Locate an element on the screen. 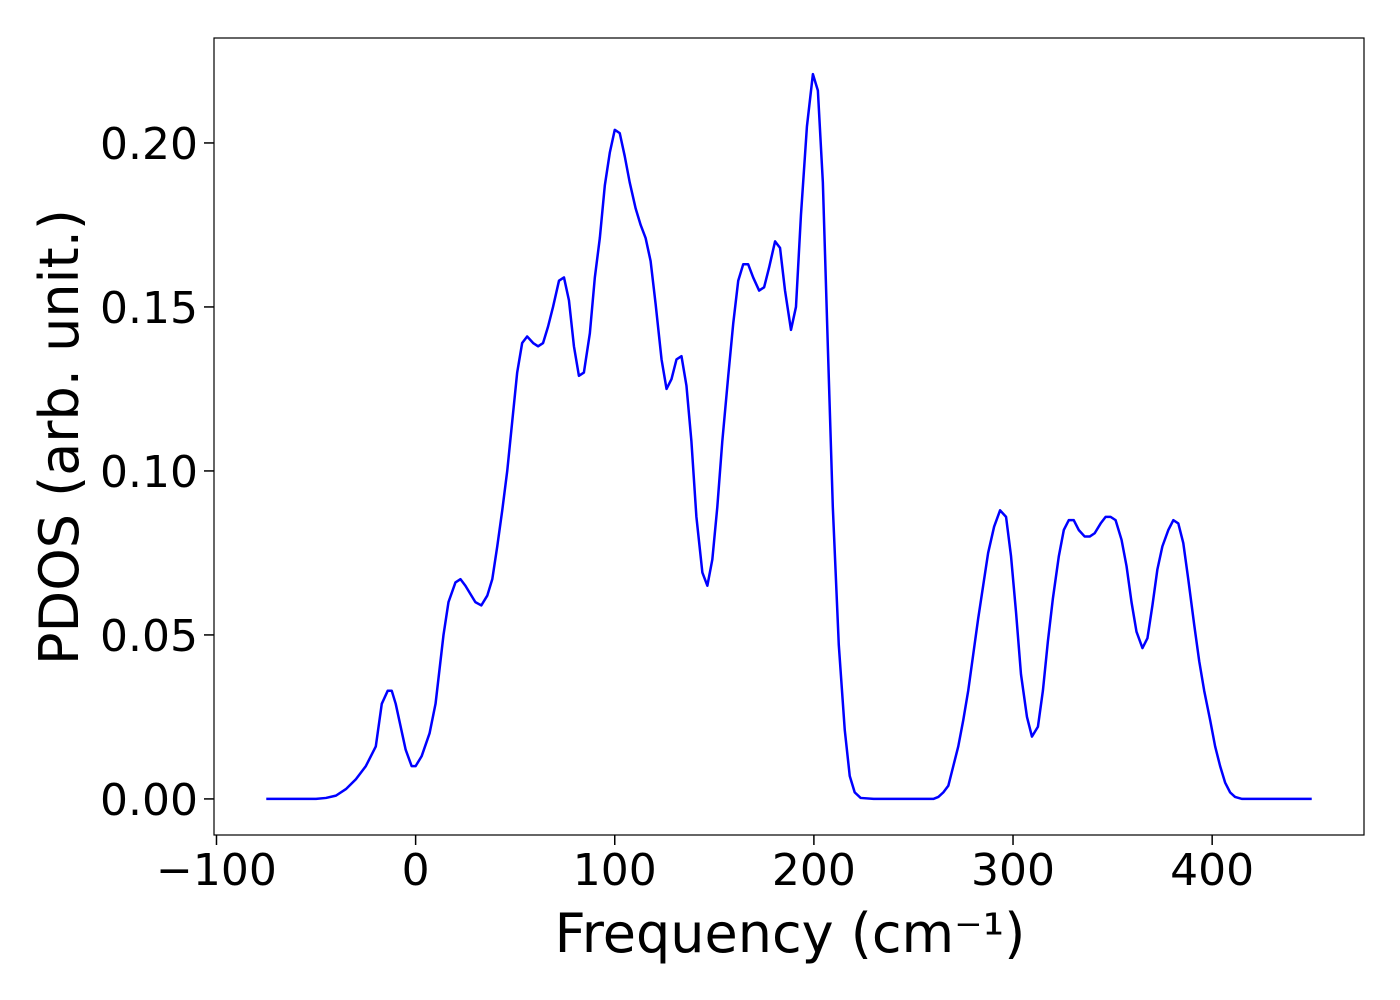 This screenshot has width=1400, height=1000. y-tick-label: 0.20 is located at coordinates (149, 144).